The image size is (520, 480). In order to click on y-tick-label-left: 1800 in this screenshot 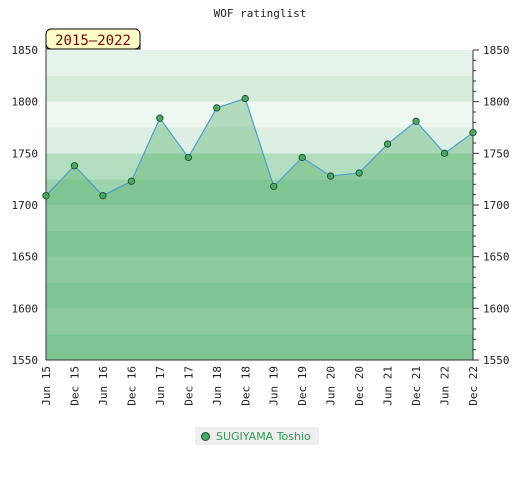, I will do `click(25, 102)`.